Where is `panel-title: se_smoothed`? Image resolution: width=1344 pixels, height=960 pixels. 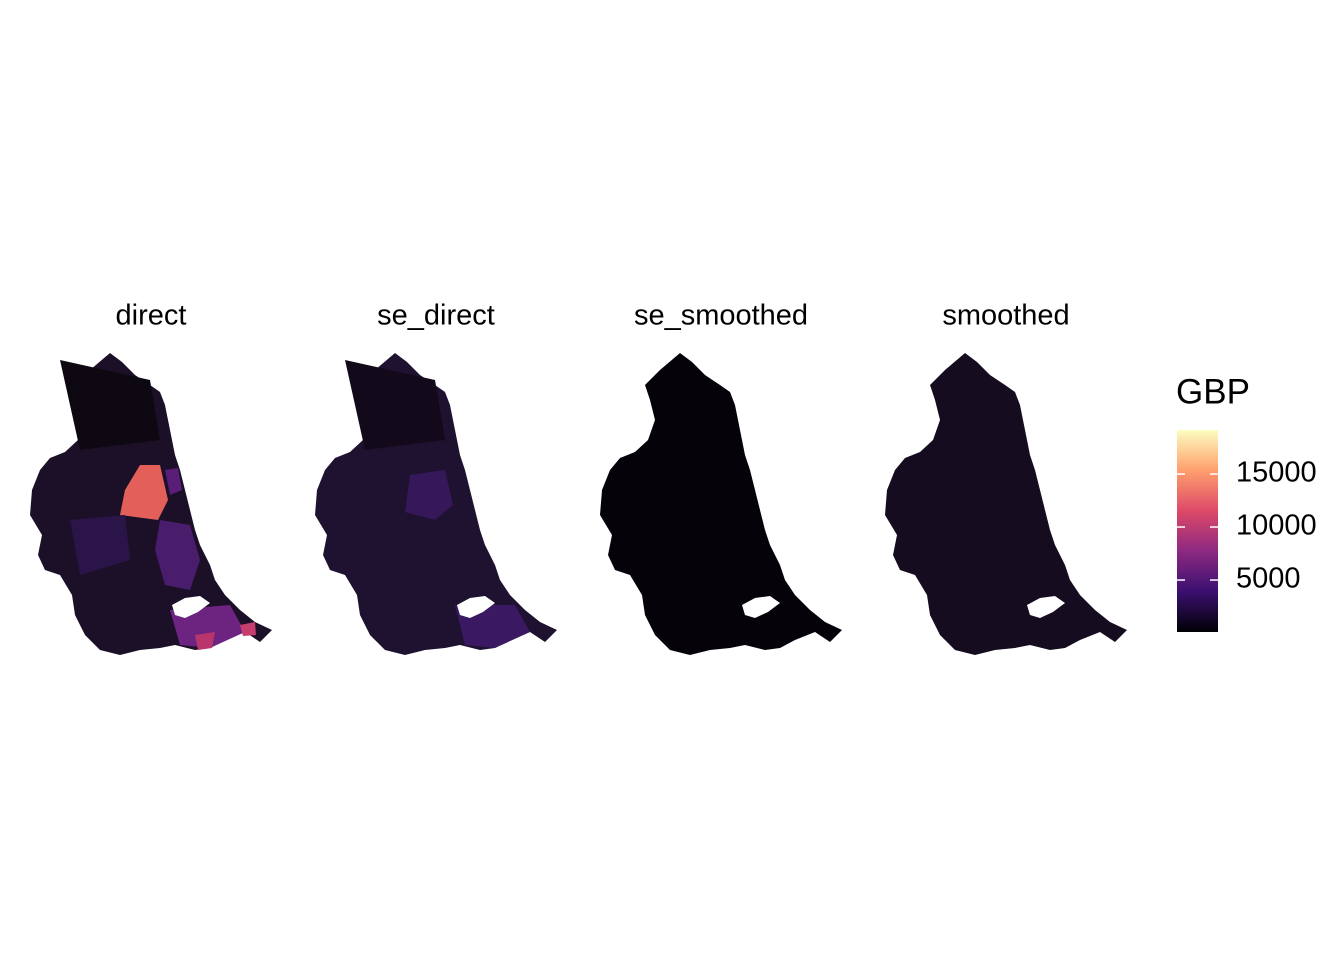
panel-title: se_smoothed is located at coordinates (721, 316).